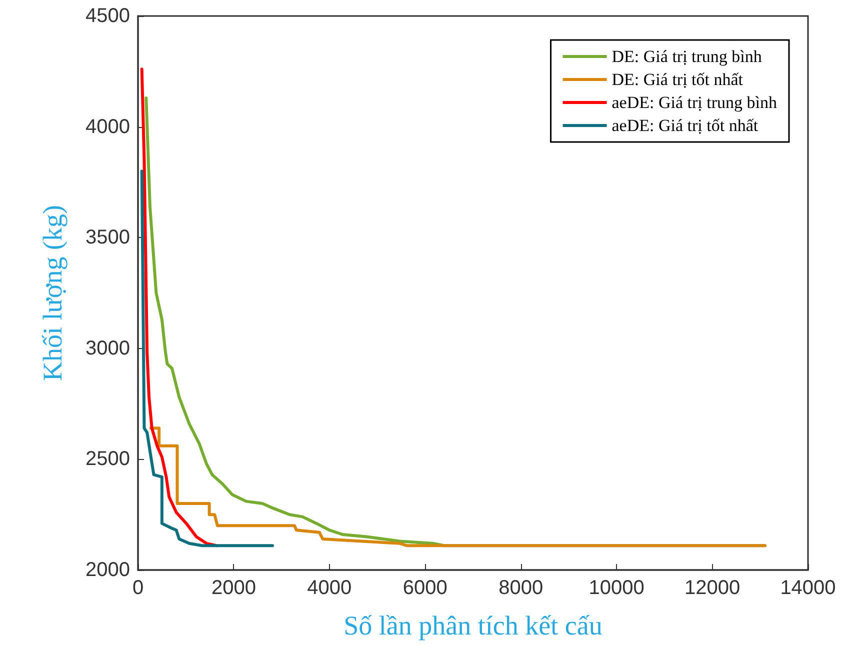  Describe the element at coordinates (53, 293) in the screenshot. I see `y-axis-title: Khối lượng (kg)` at that location.